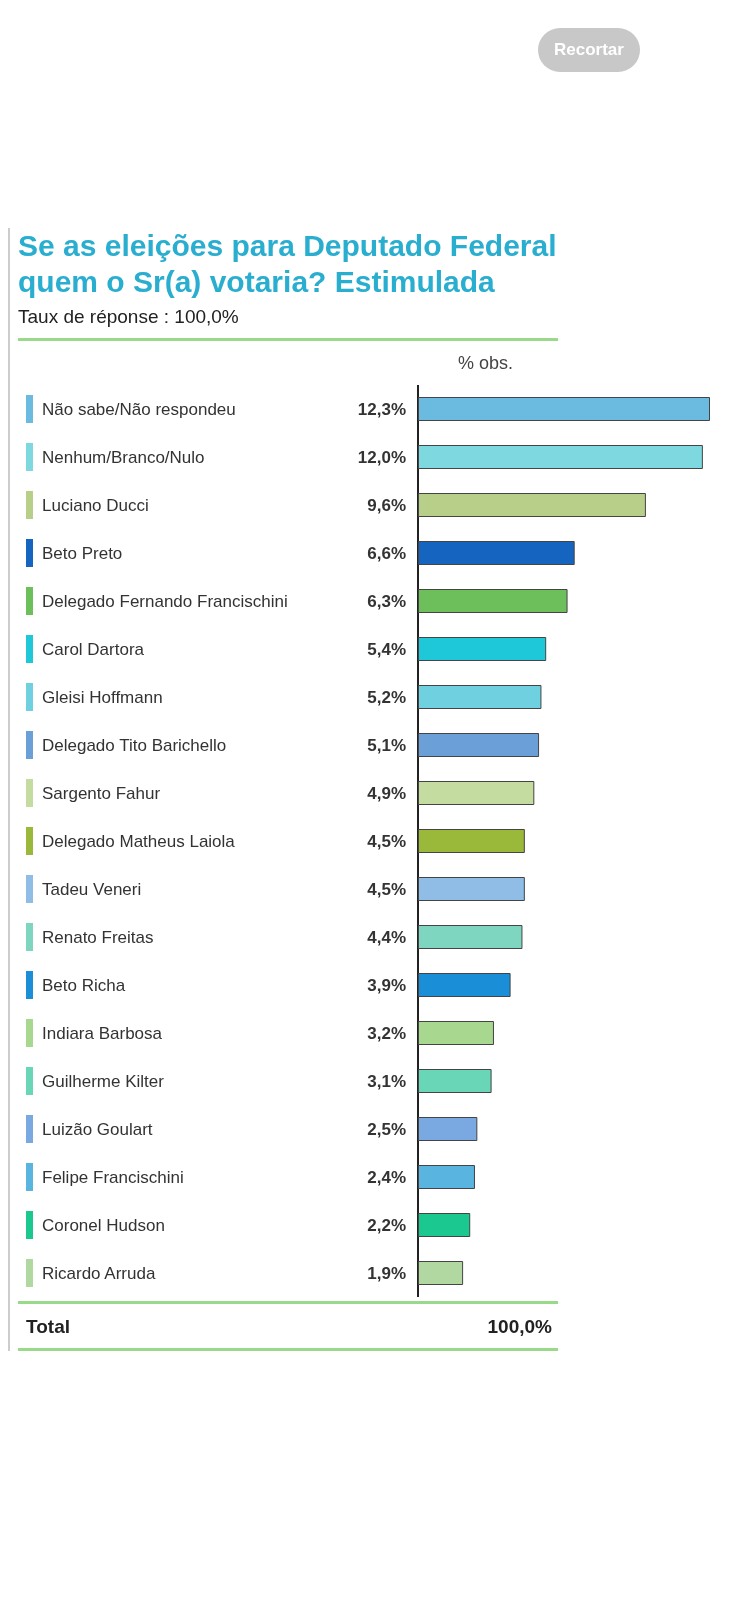 This screenshot has height=1600, width=736. What do you see at coordinates (386, 1129) in the screenshot?
I see `data-label: 2,5%` at bounding box center [386, 1129].